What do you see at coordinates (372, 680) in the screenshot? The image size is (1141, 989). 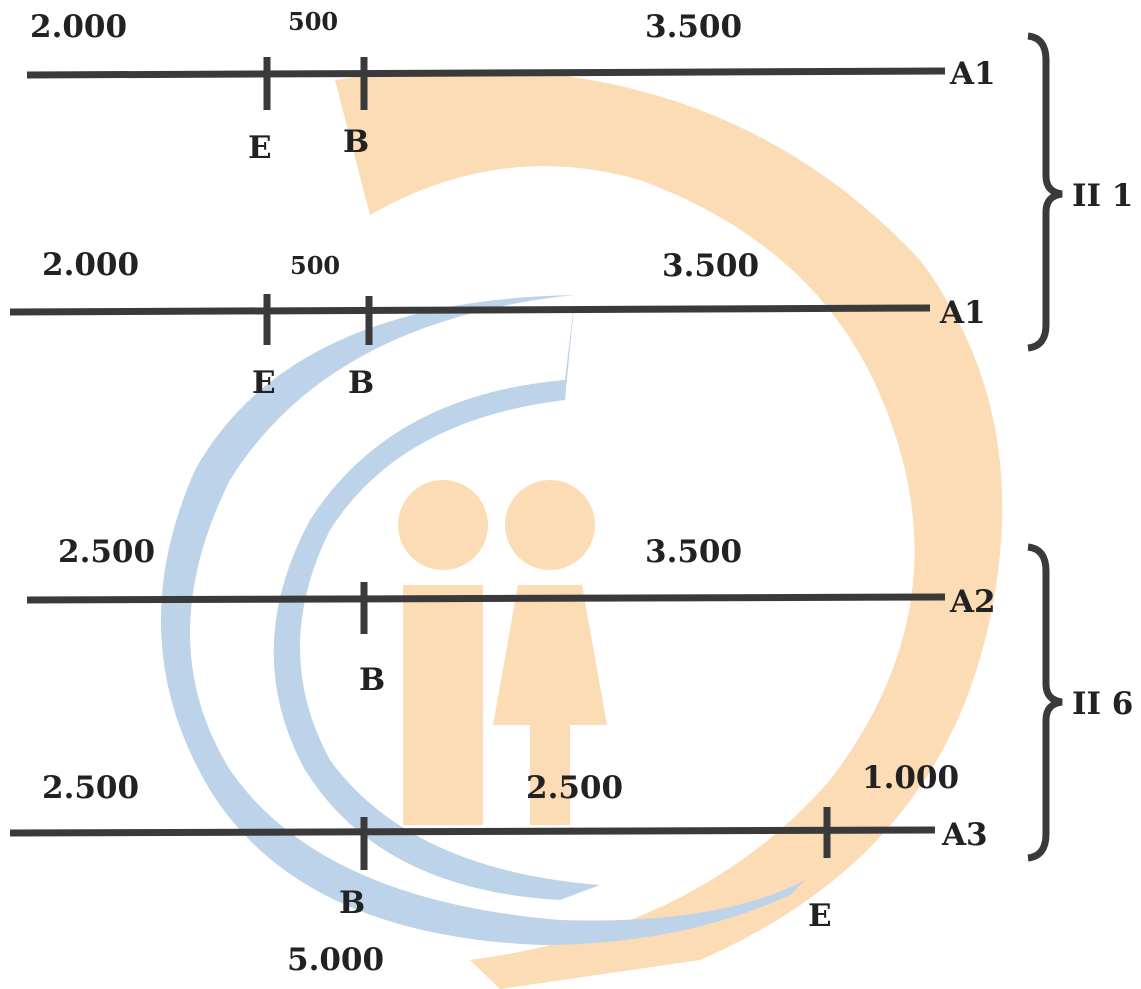 I see `line-3-point-b: B` at bounding box center [372, 680].